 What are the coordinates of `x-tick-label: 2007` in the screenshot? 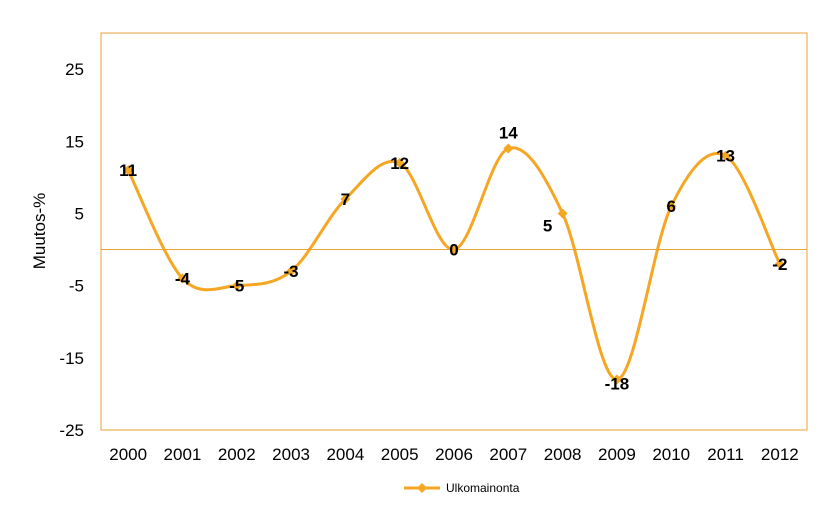 It's located at (508, 454).